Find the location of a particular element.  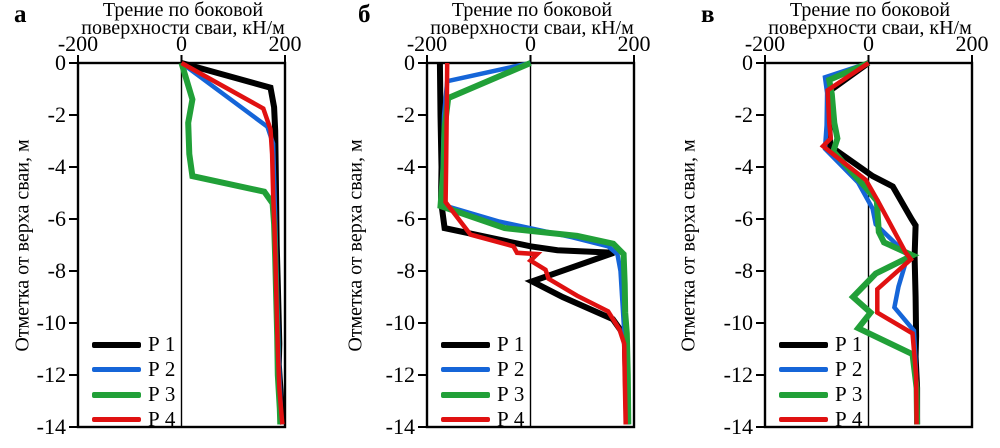

panel-label-v: в is located at coordinates (708, 14).